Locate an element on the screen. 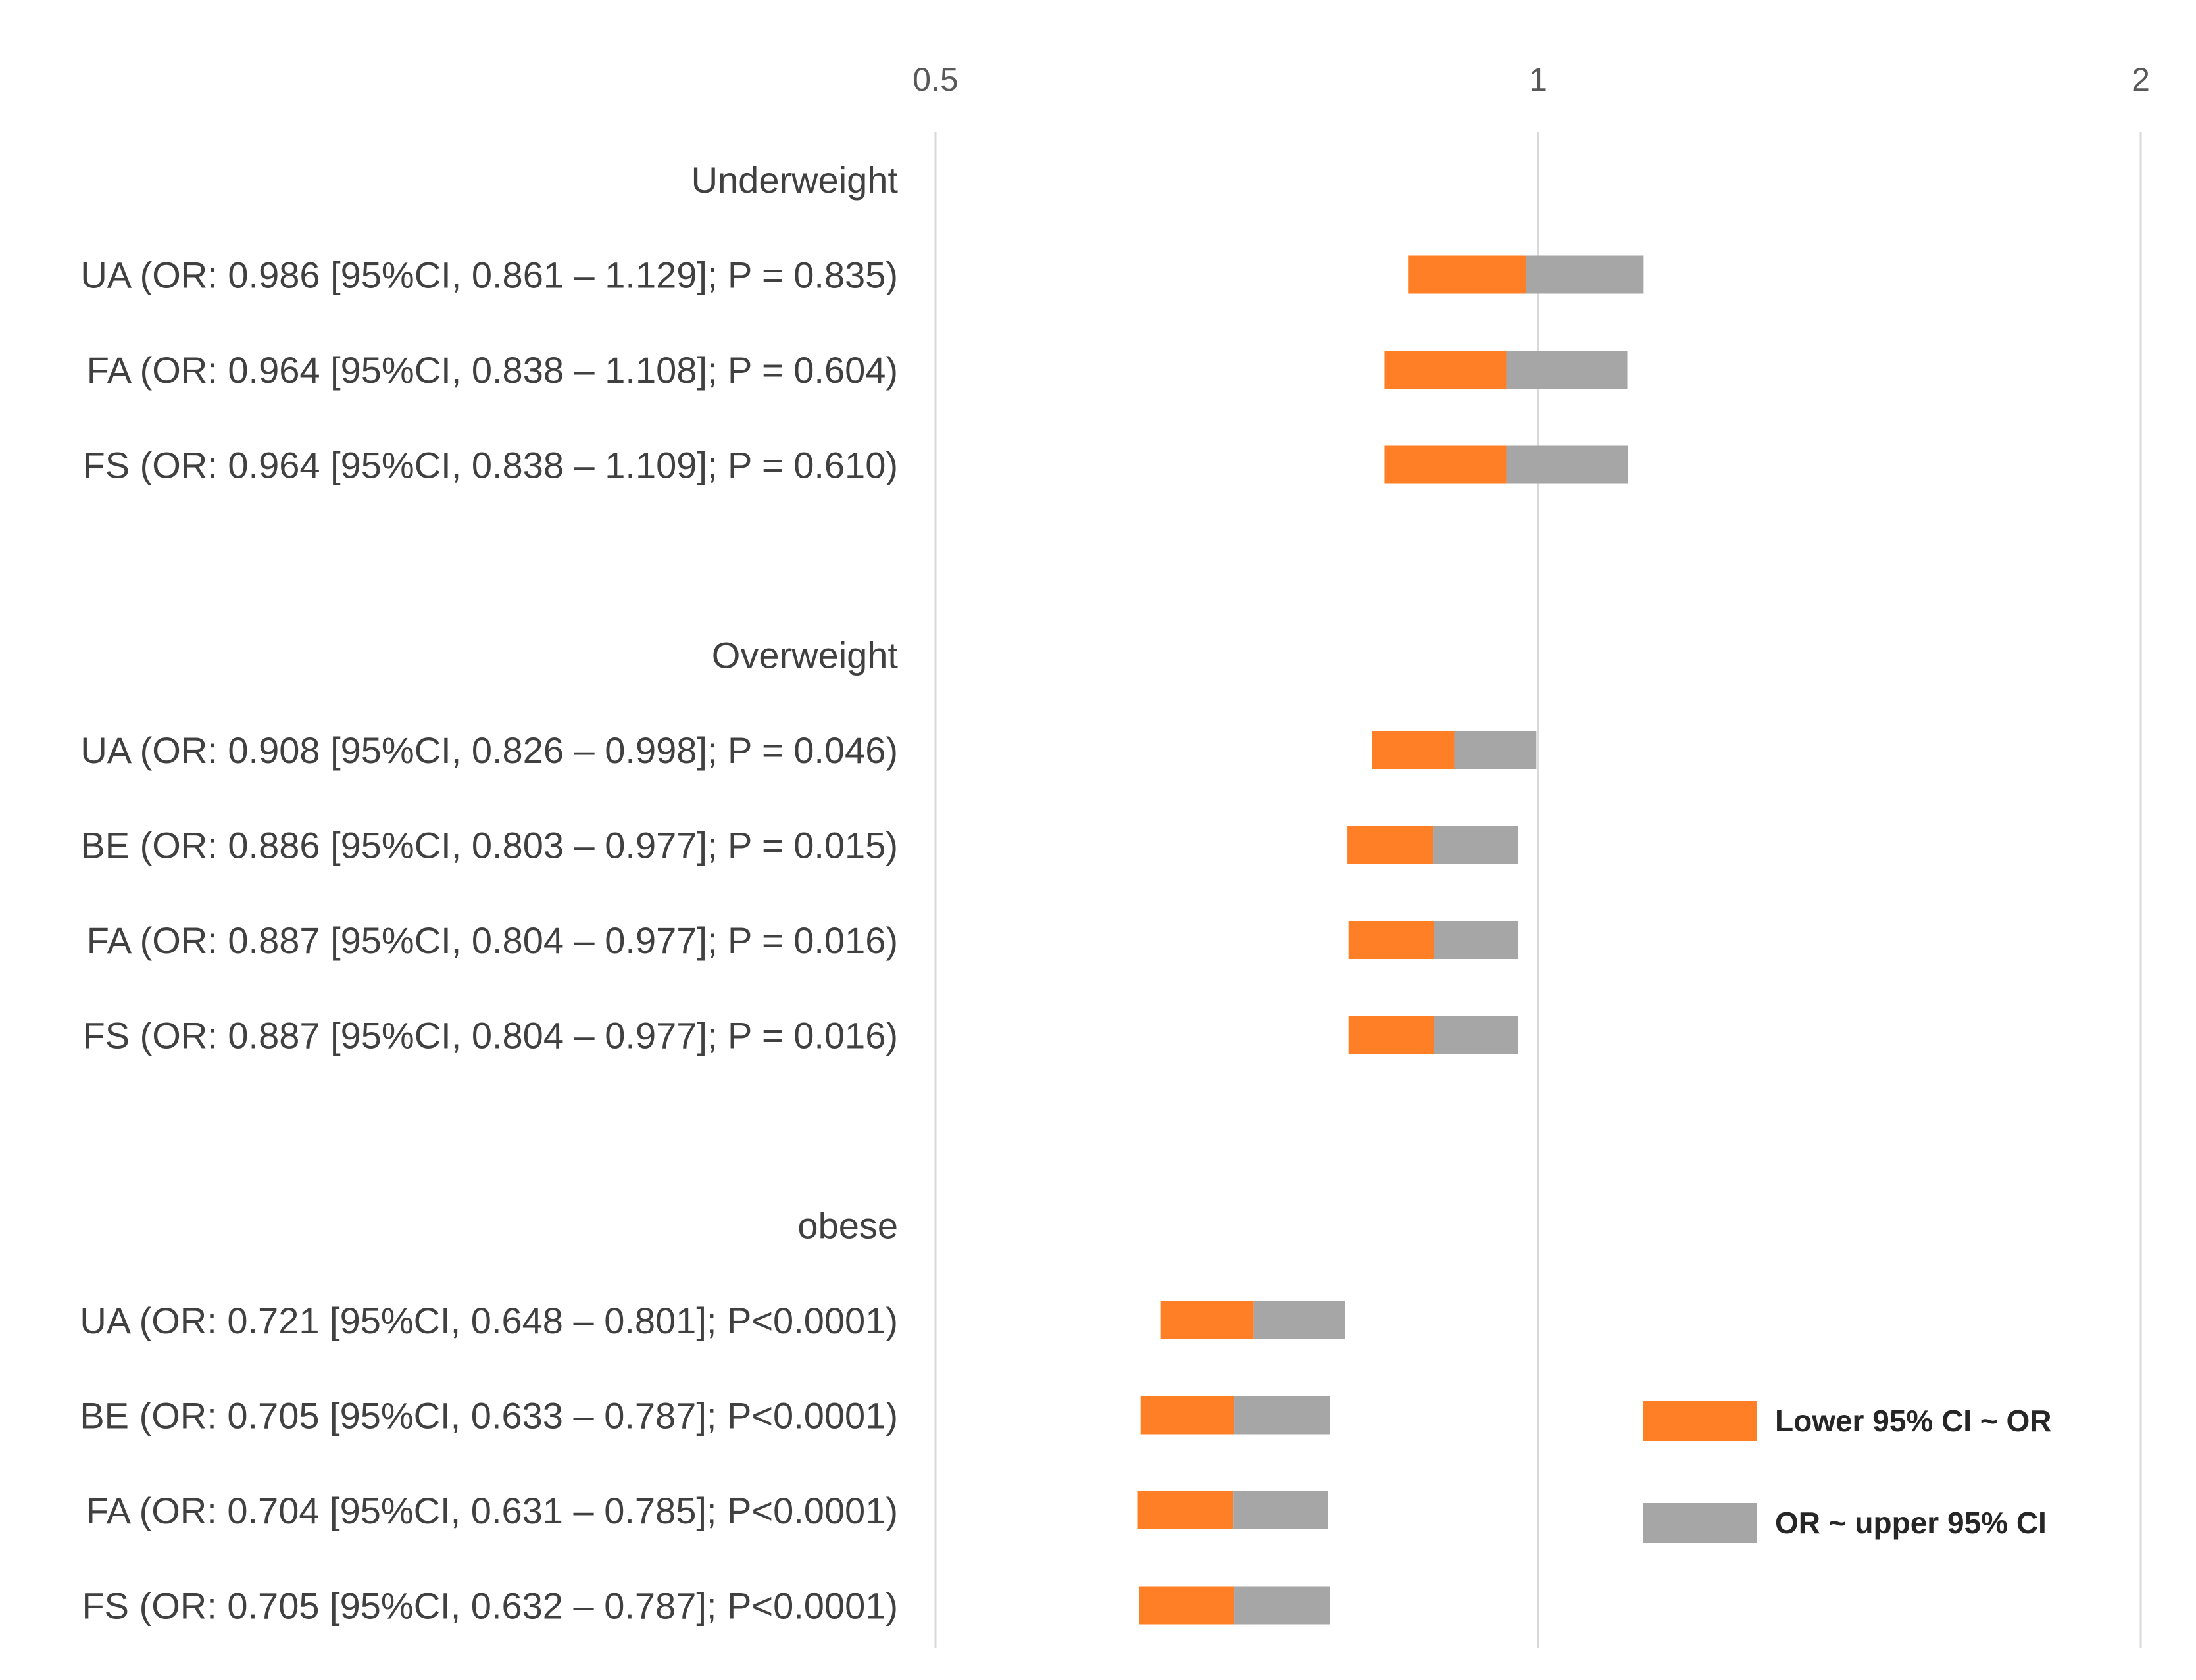 The height and width of the screenshot is (1680, 2196). legend-label-0: Lower 95% CI ~ OR is located at coordinates (1914, 1421).